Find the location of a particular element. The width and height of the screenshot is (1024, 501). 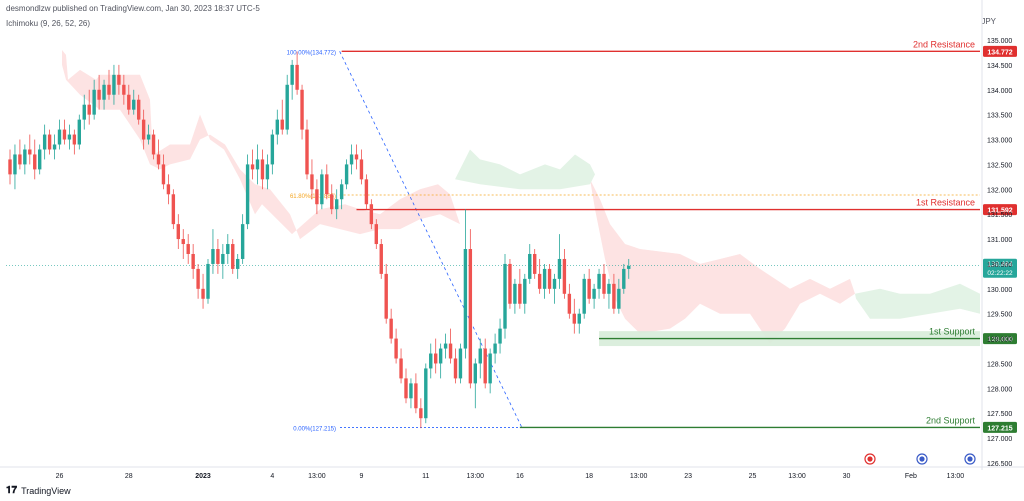

cloud-green-future is located at coordinates (917, 301).